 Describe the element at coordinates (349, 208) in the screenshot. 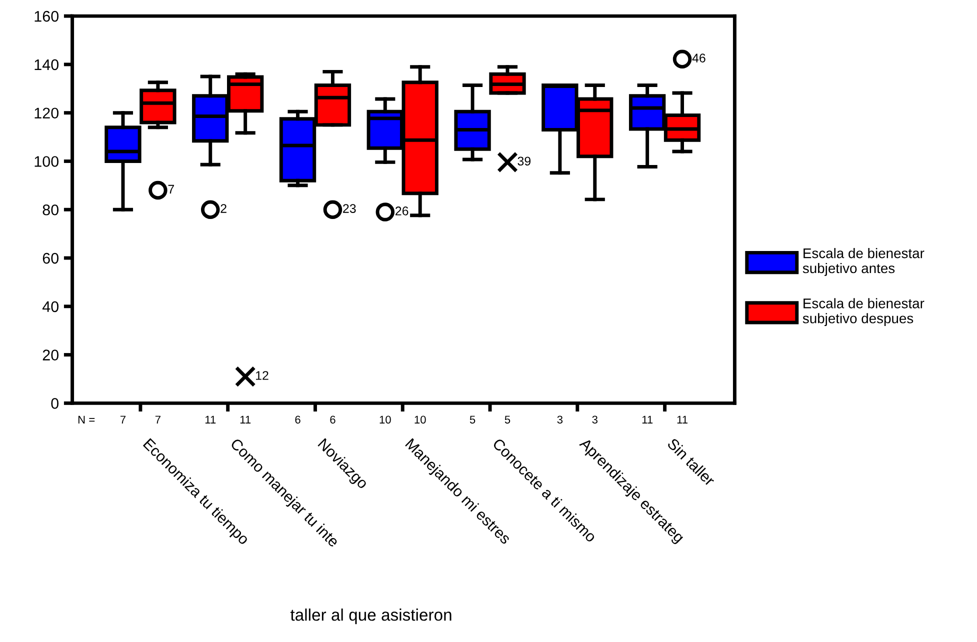

I see `annotation: 23` at that location.